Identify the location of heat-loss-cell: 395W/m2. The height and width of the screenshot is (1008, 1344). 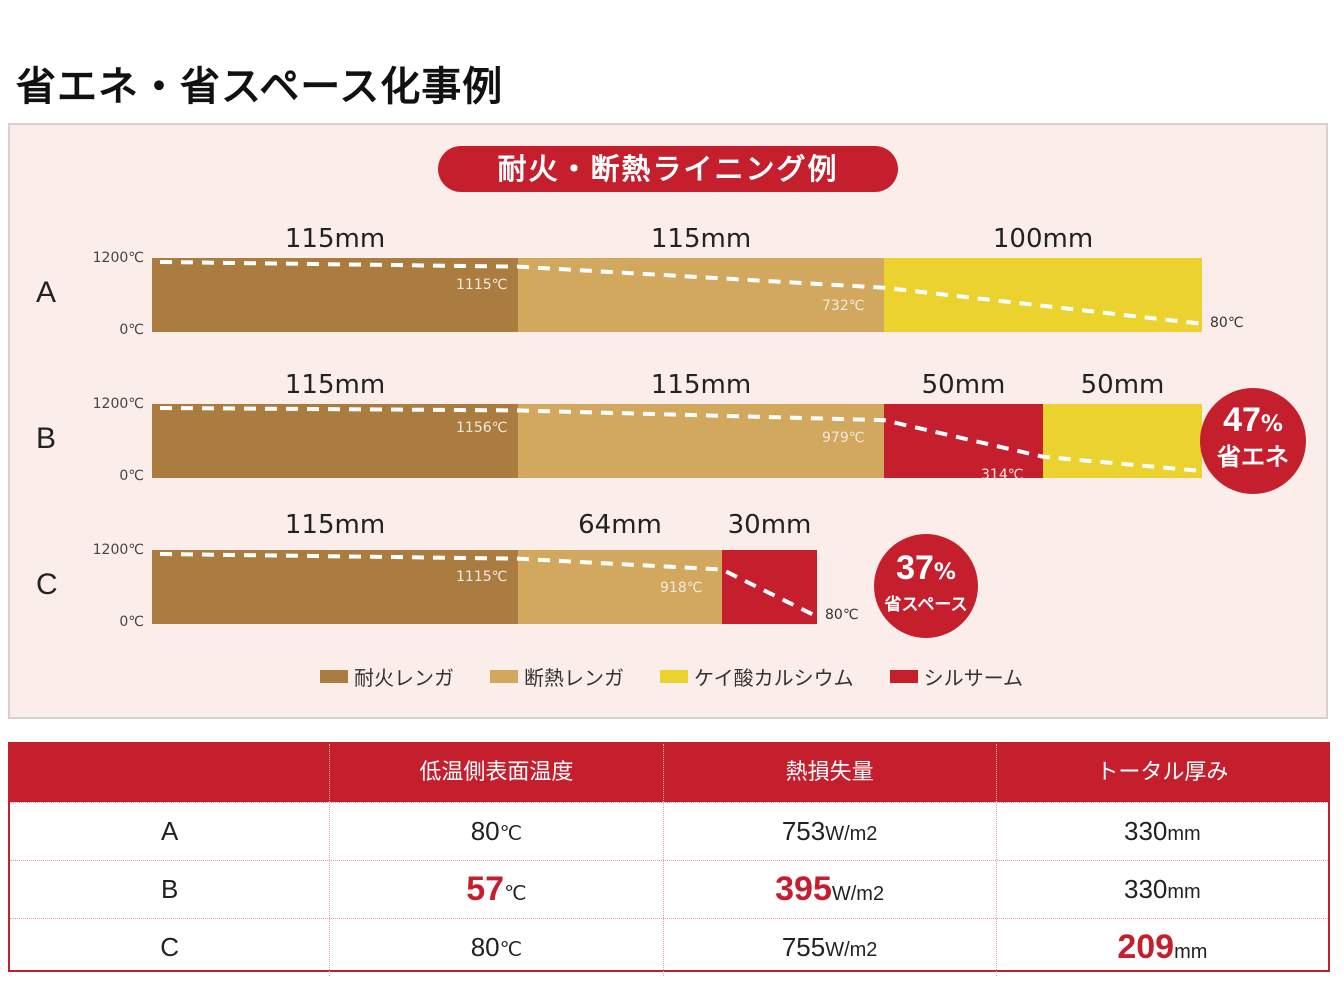
(829, 889).